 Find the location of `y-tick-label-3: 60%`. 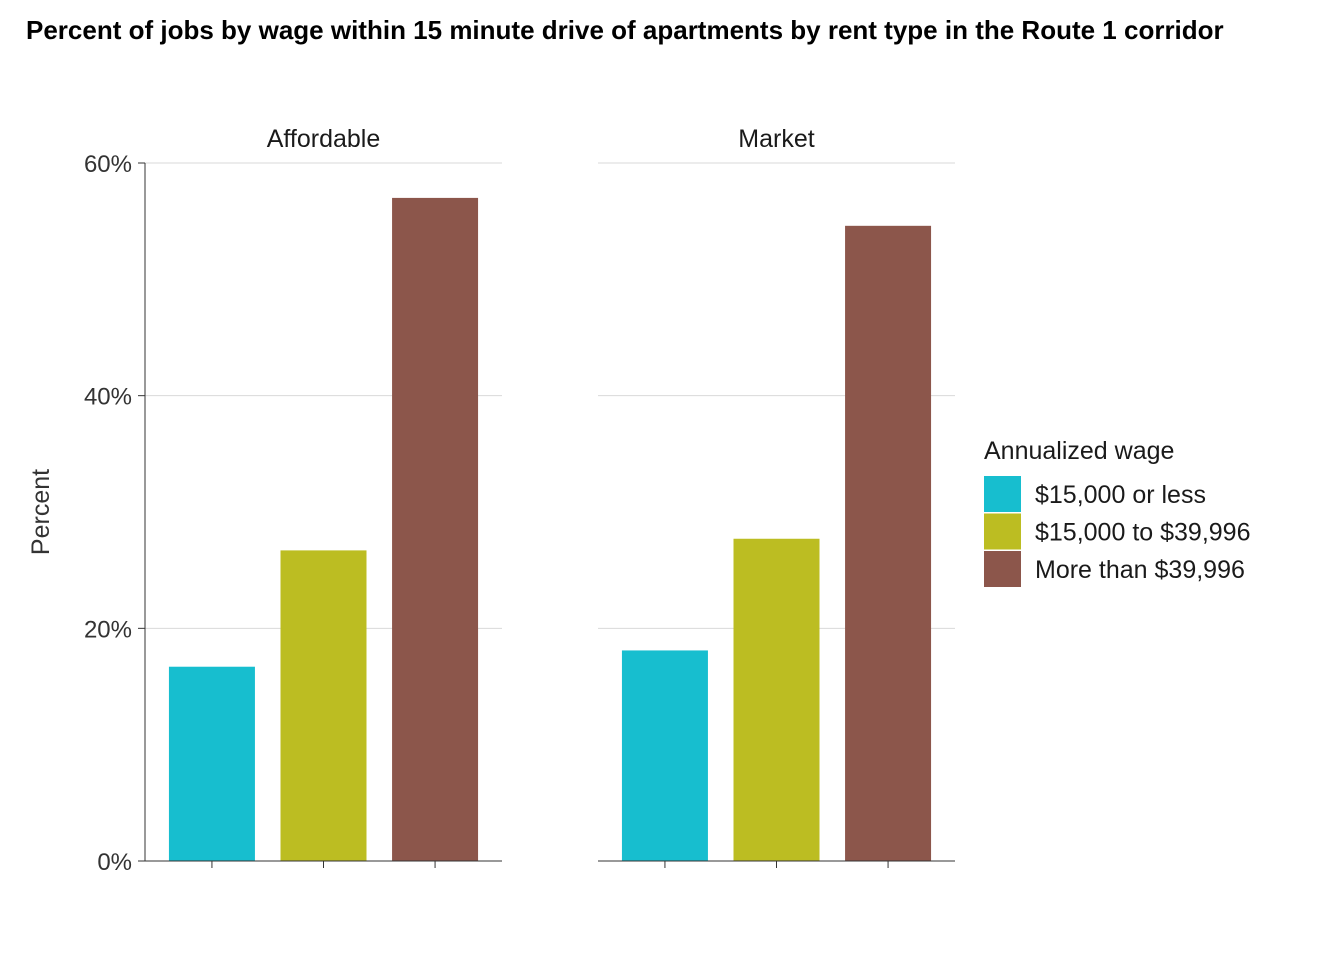

y-tick-label-3: 60% is located at coordinates (108, 164).